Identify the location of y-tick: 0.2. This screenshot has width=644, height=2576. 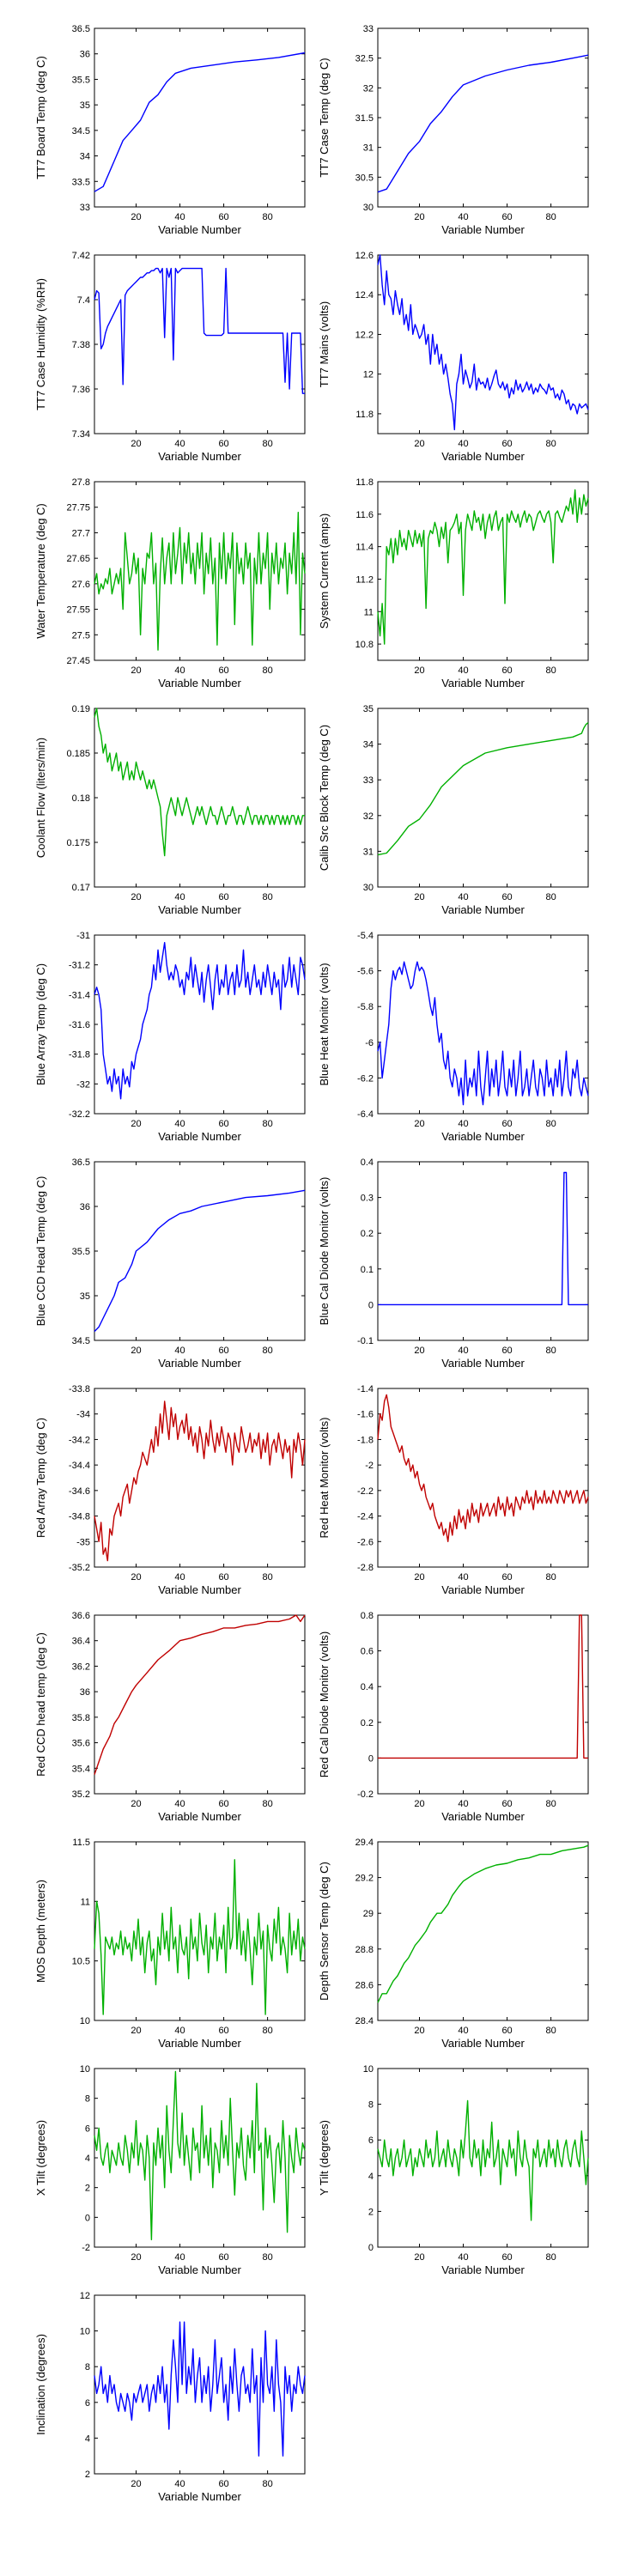
(474, 1234).